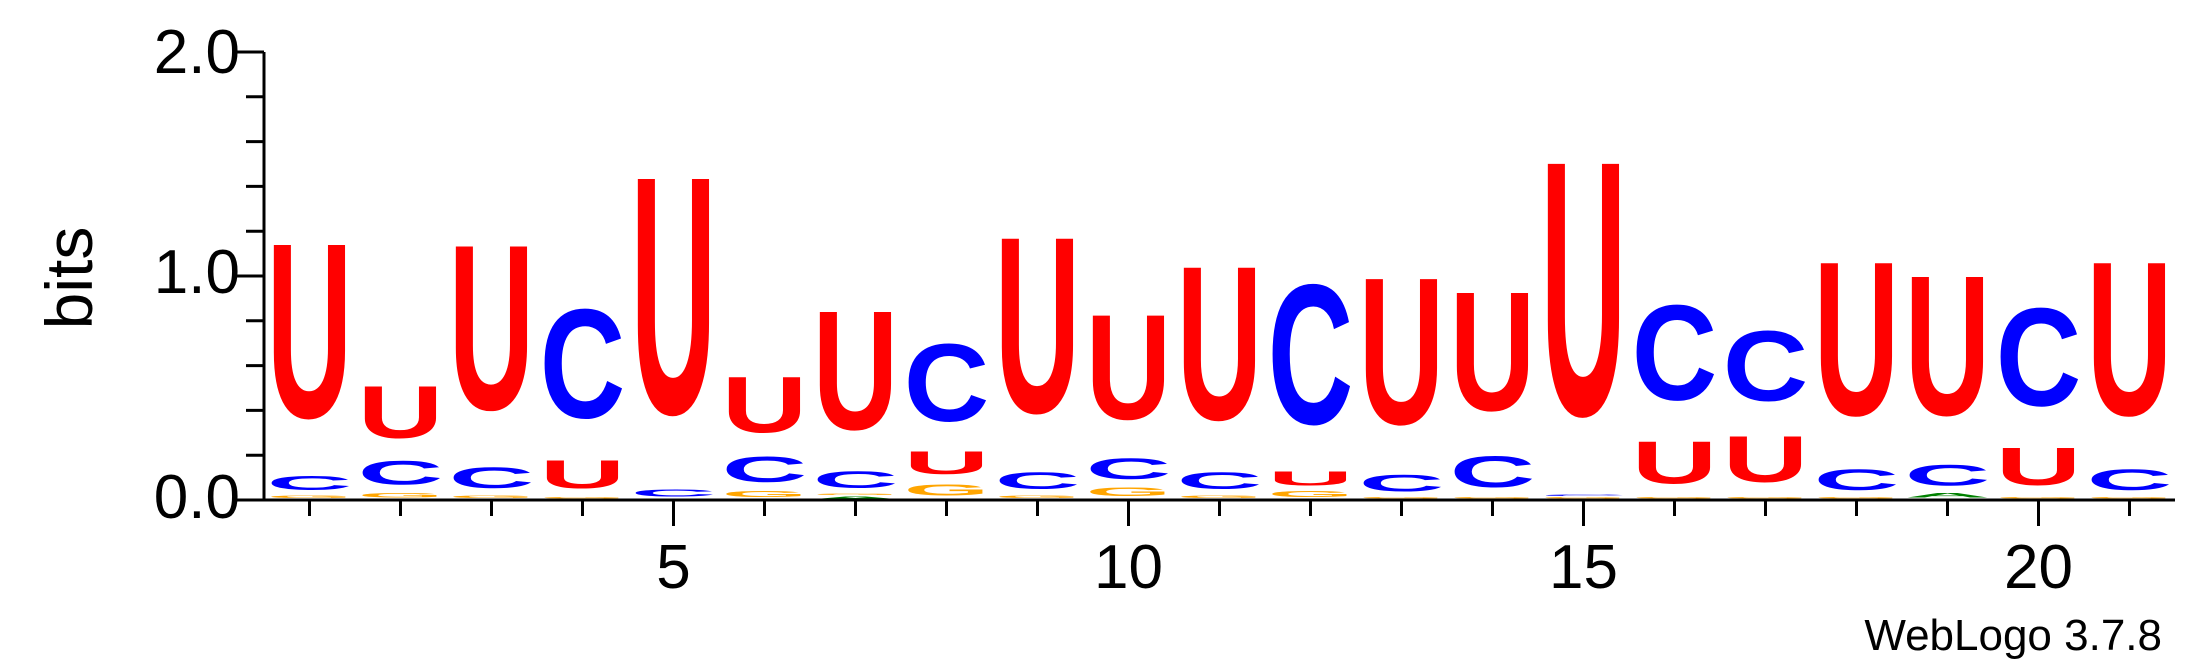 Image resolution: width=2200 pixels, height=667 pixels. Describe the element at coordinates (1128, 567) in the screenshot. I see `x-tick-label: 10` at that location.